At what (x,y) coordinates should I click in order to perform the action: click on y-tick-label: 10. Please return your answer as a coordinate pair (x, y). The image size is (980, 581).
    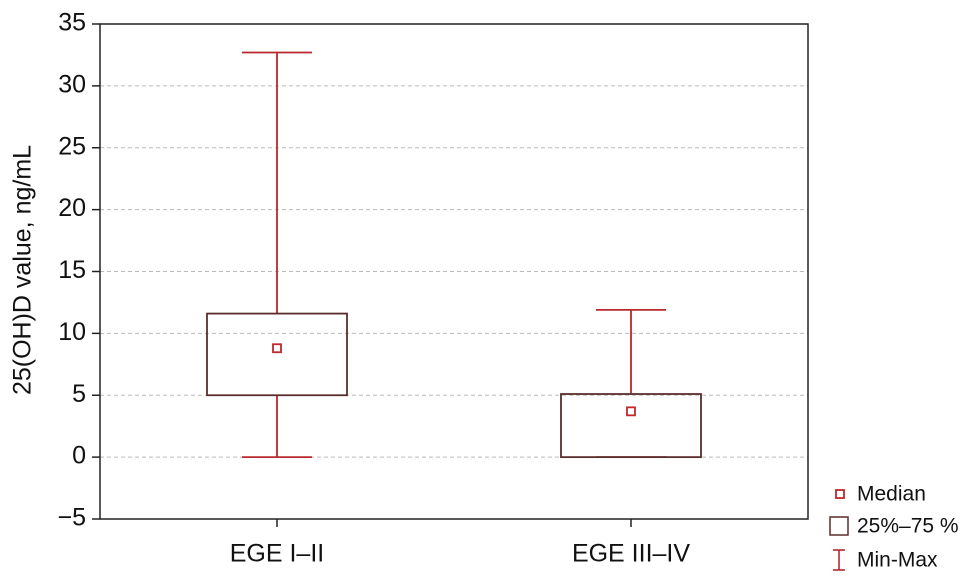
    Looking at the image, I should click on (72, 332).